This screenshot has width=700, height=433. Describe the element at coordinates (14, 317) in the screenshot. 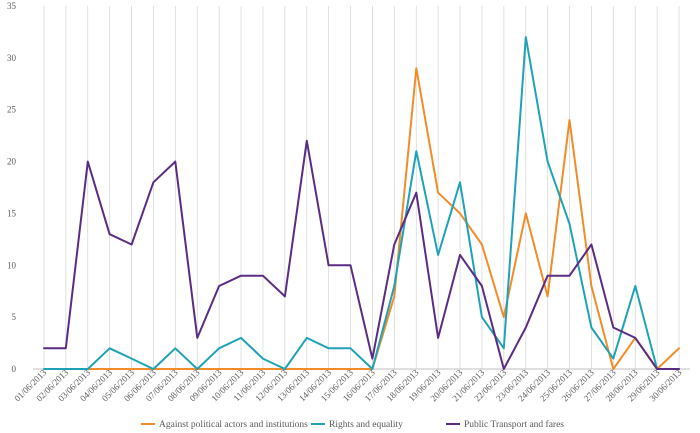

I see `y-tick-label: 5` at that location.